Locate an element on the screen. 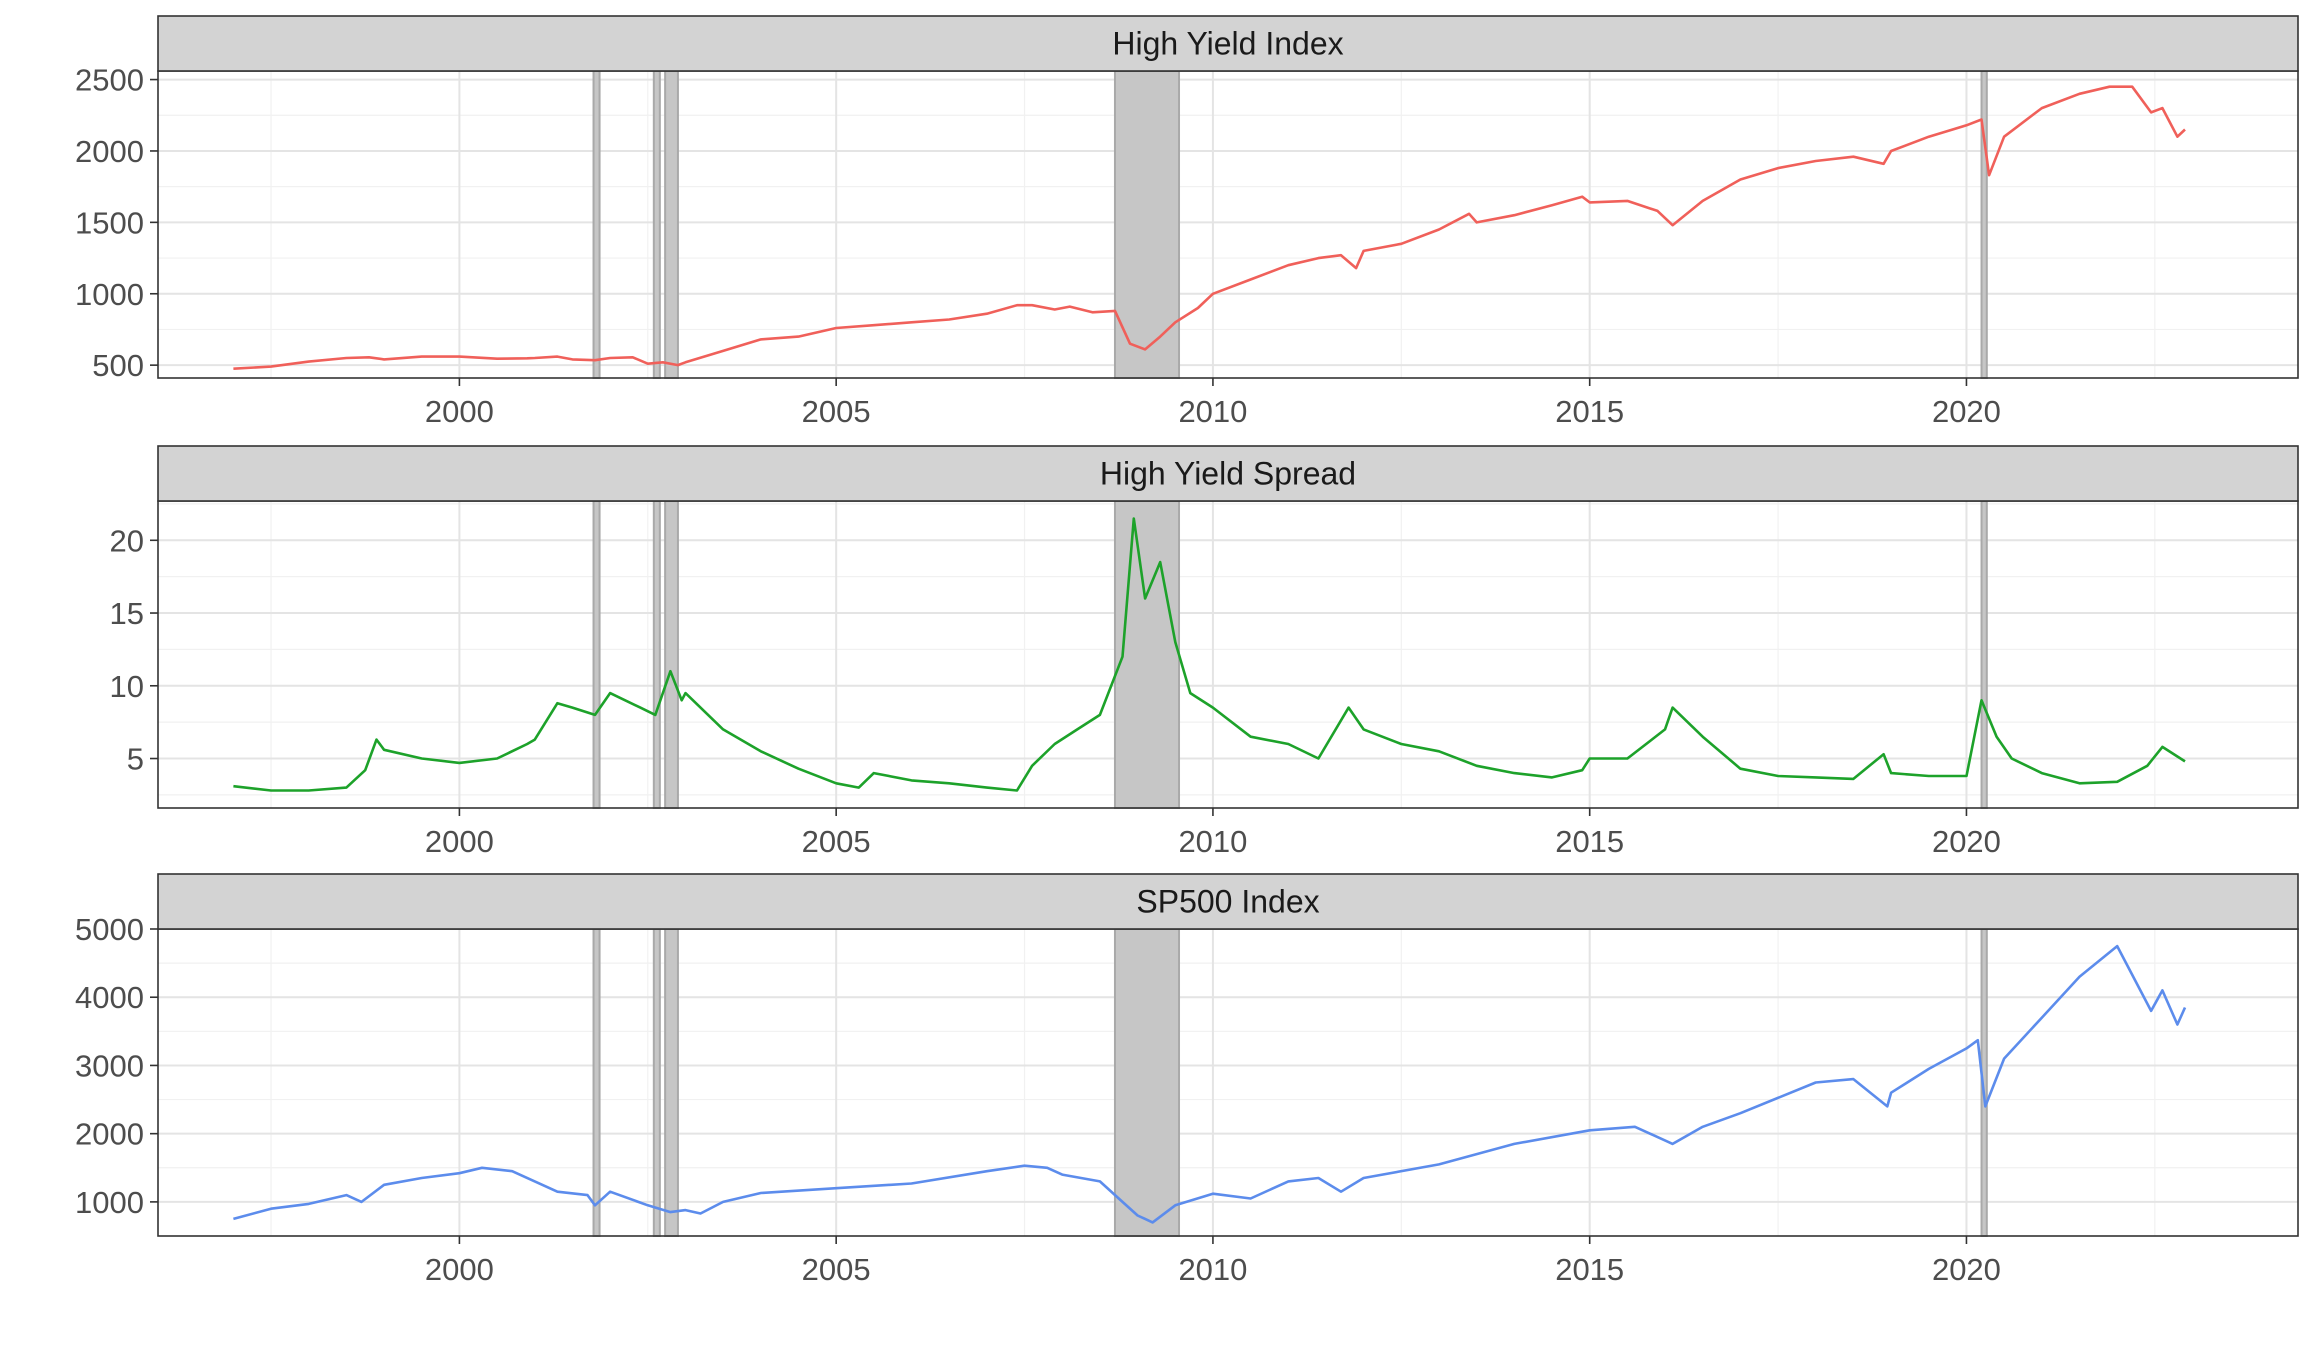 This screenshot has width=2304, height=1349. facet-strip-title: SP500 Index is located at coordinates (1227, 902).